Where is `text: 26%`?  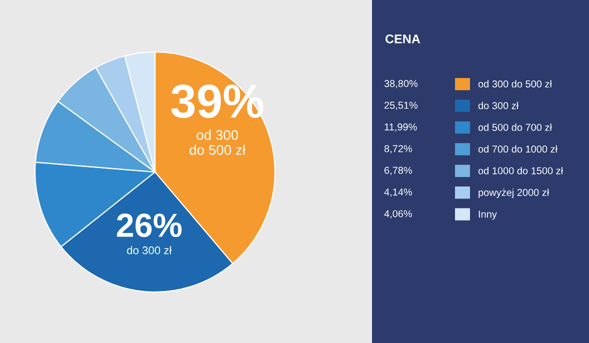
text: 26% is located at coordinates (149, 226).